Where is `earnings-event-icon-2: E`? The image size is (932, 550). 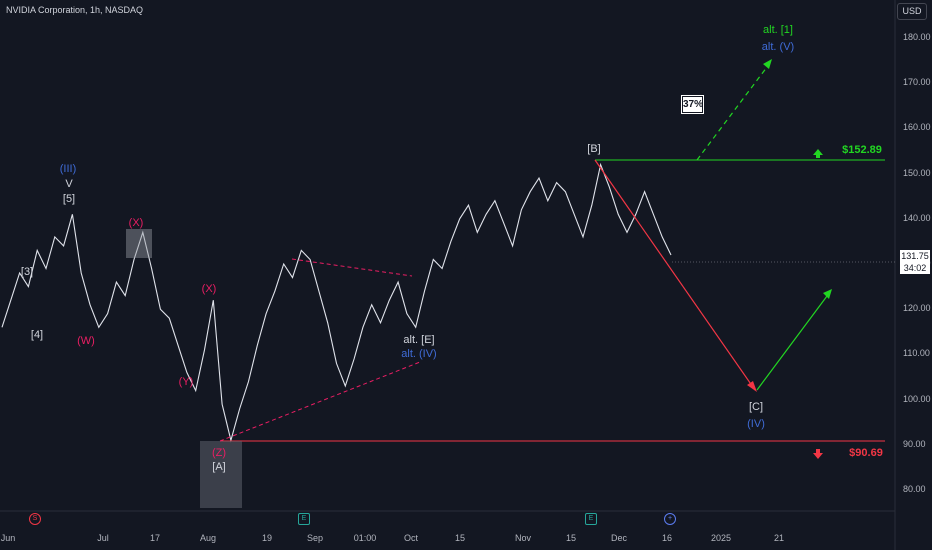
earnings-event-icon-2: E is located at coordinates (591, 519).